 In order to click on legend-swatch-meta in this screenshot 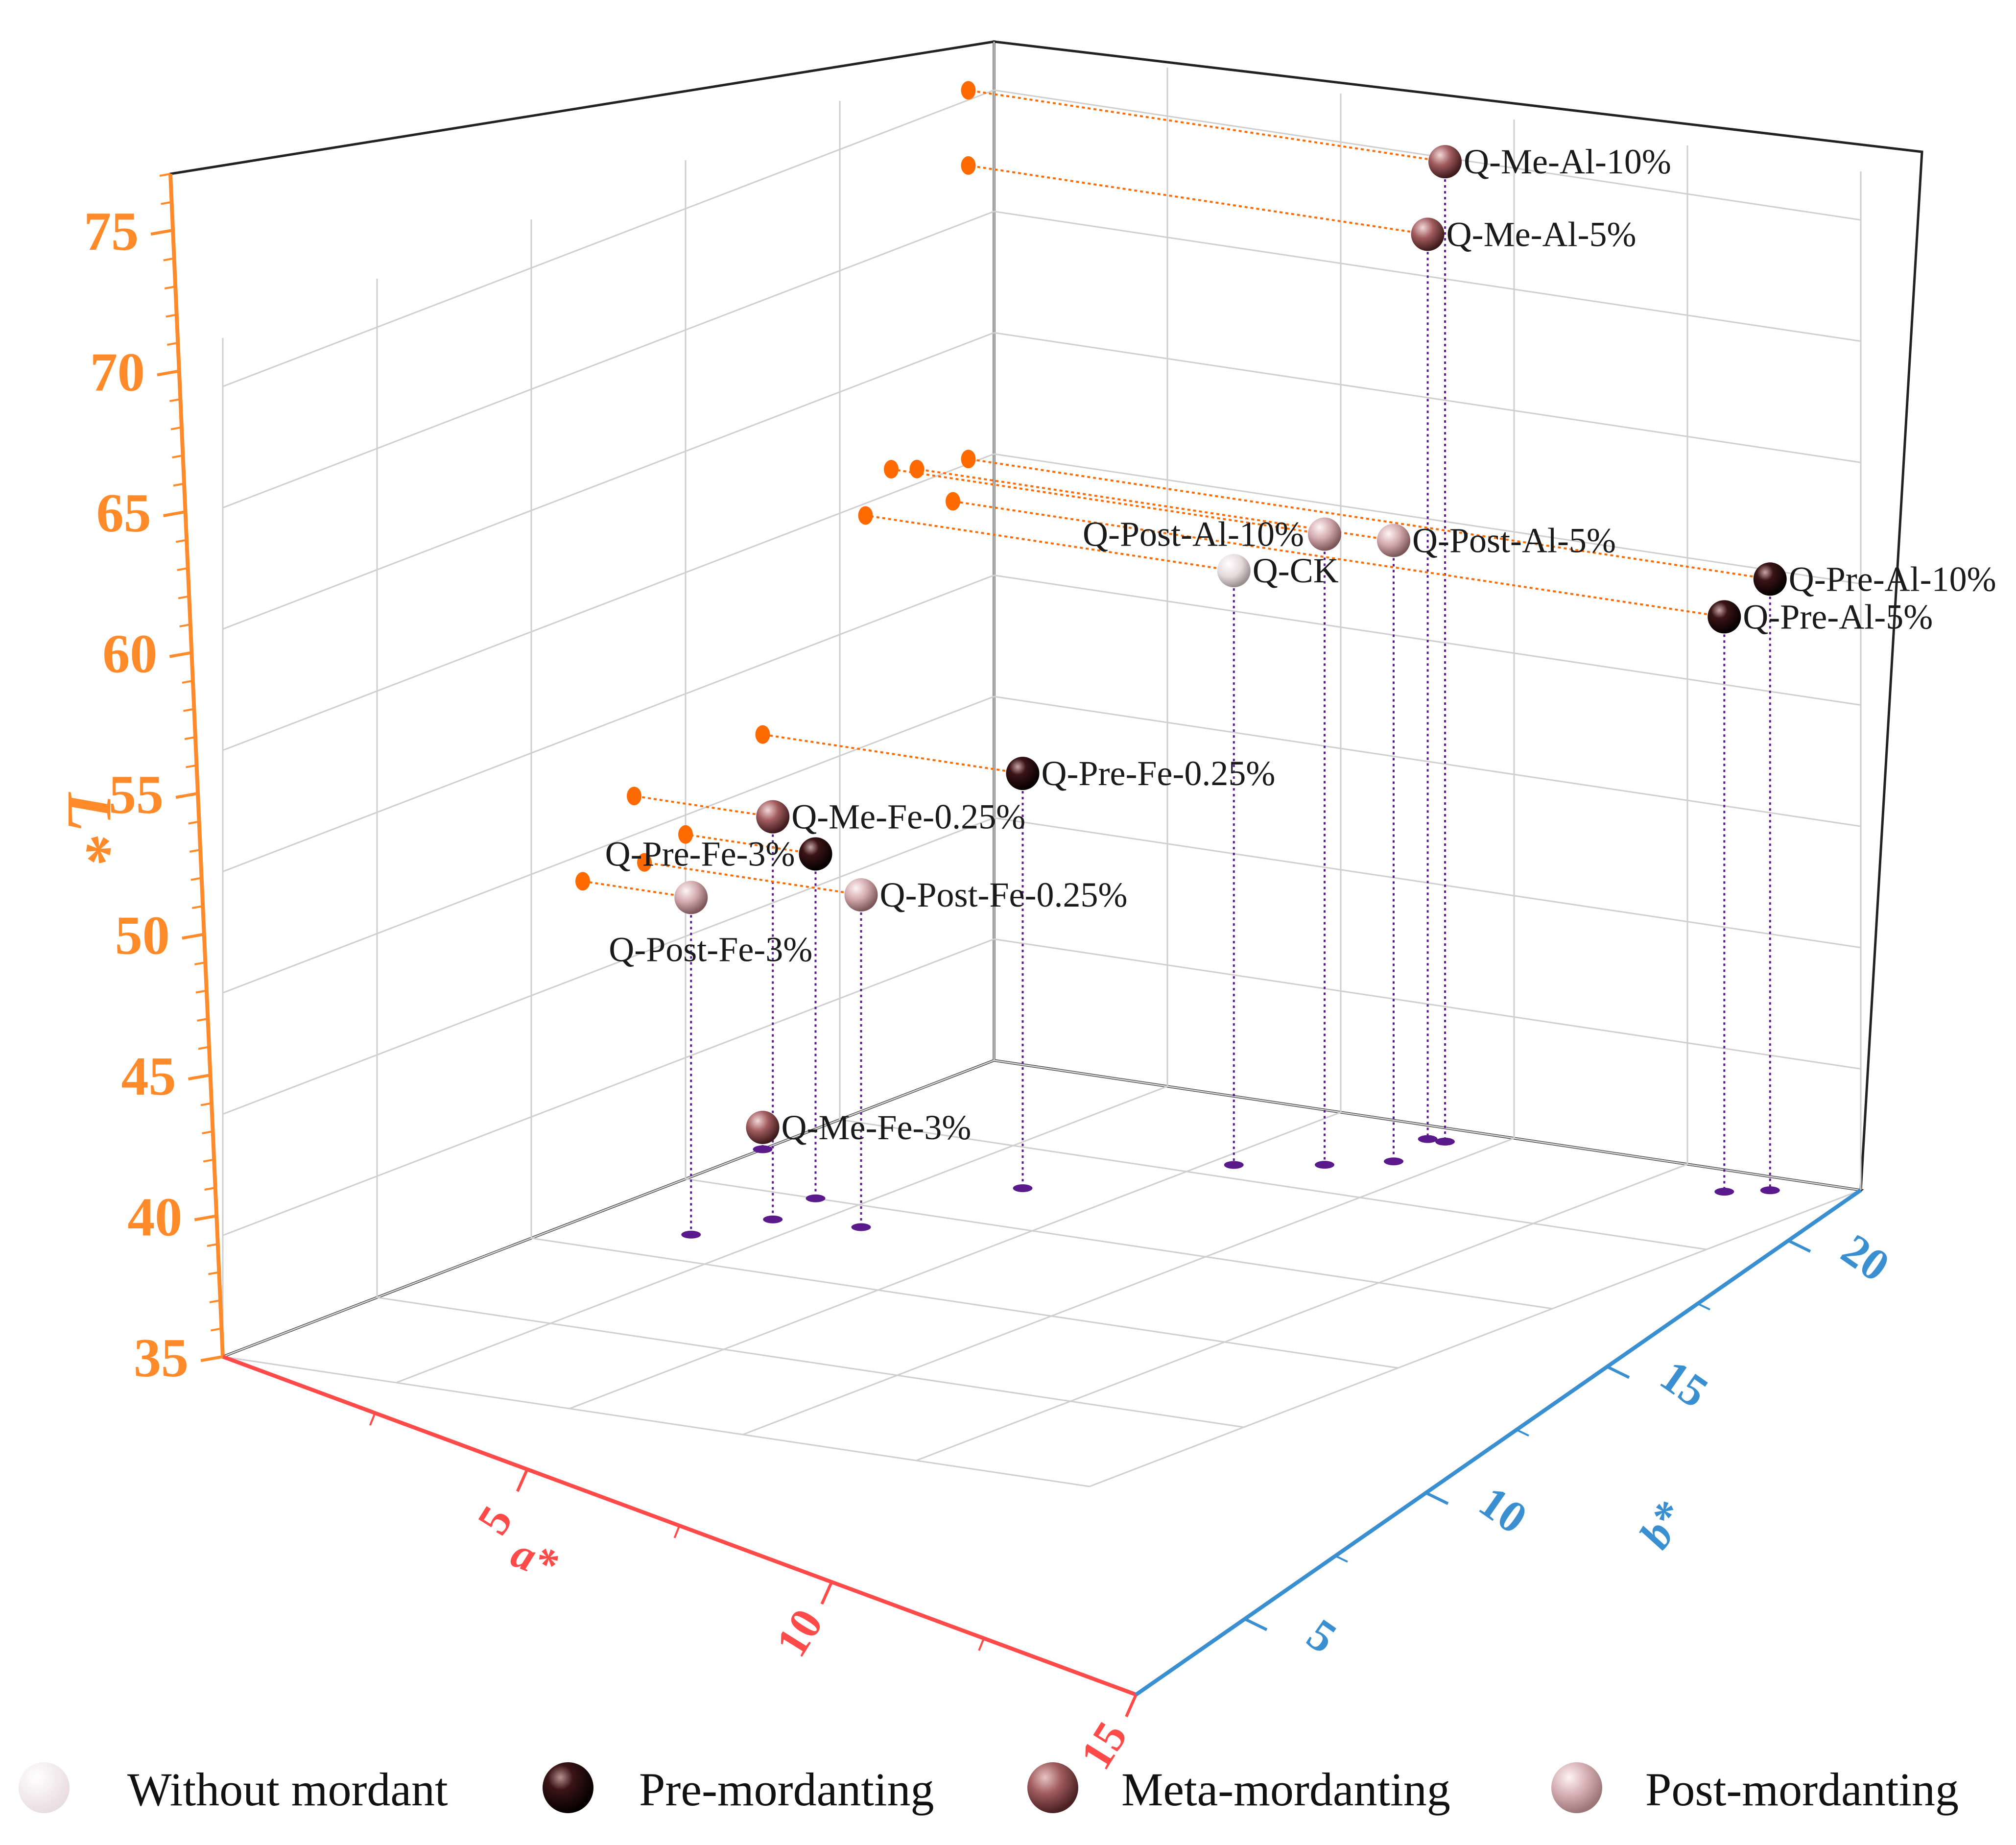, I will do `click(1052, 1788)`.